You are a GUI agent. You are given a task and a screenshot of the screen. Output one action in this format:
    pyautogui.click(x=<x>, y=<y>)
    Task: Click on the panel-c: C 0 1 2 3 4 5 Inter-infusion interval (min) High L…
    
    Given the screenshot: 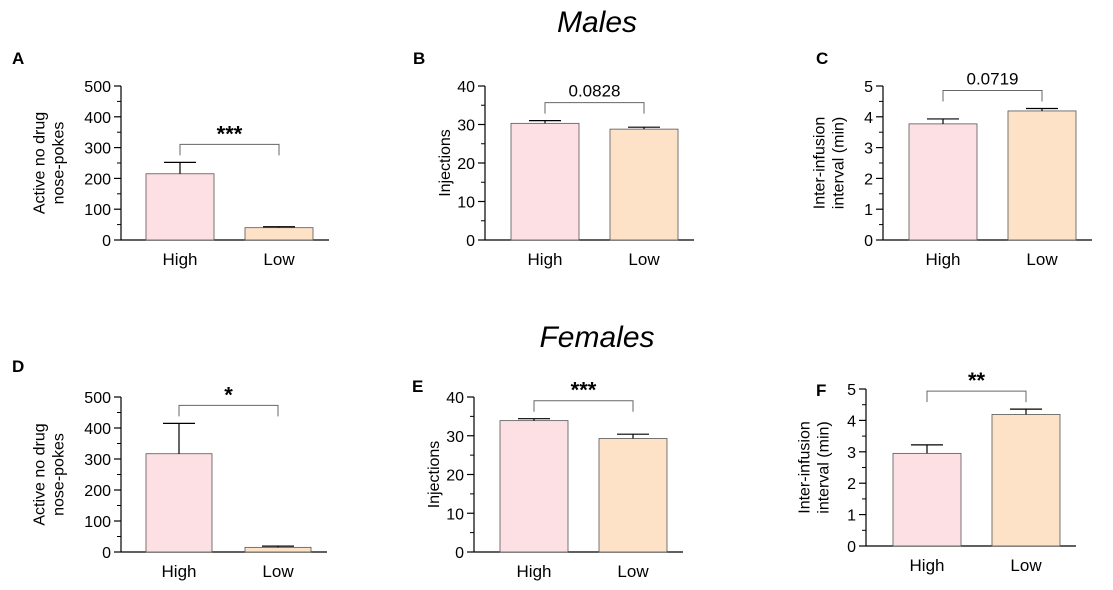 What is the action you would take?
    pyautogui.click(x=952, y=159)
    